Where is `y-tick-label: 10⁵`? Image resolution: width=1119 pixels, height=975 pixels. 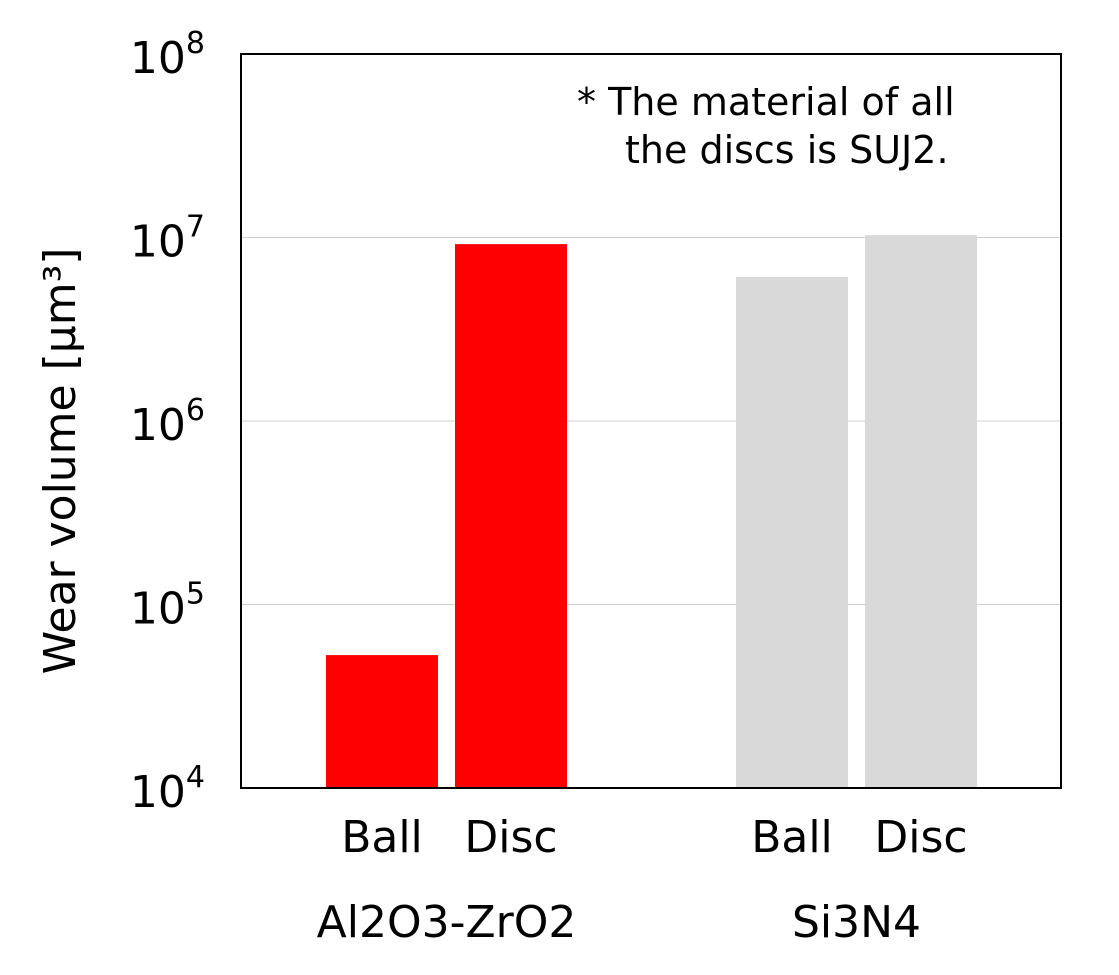 y-tick-label: 10⁵ is located at coordinates (167, 606).